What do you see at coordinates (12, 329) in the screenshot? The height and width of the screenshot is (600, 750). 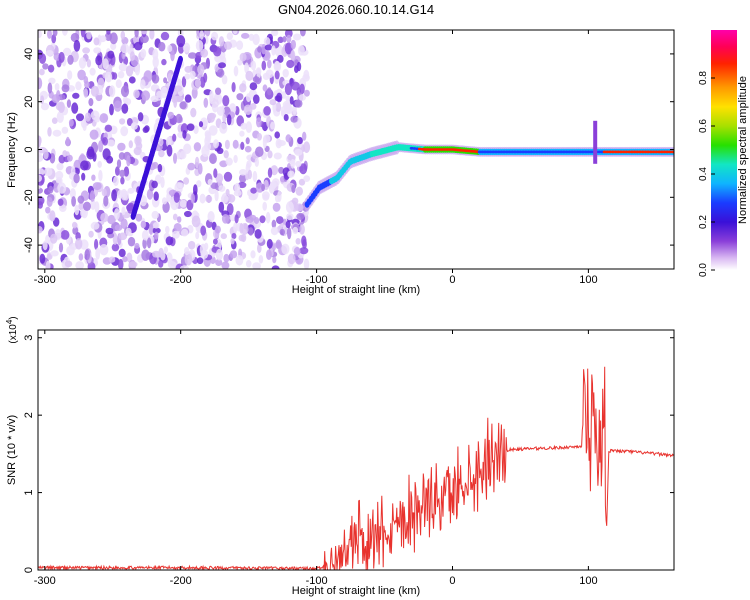 I see `y-multiplier: (x104)` at bounding box center [12, 329].